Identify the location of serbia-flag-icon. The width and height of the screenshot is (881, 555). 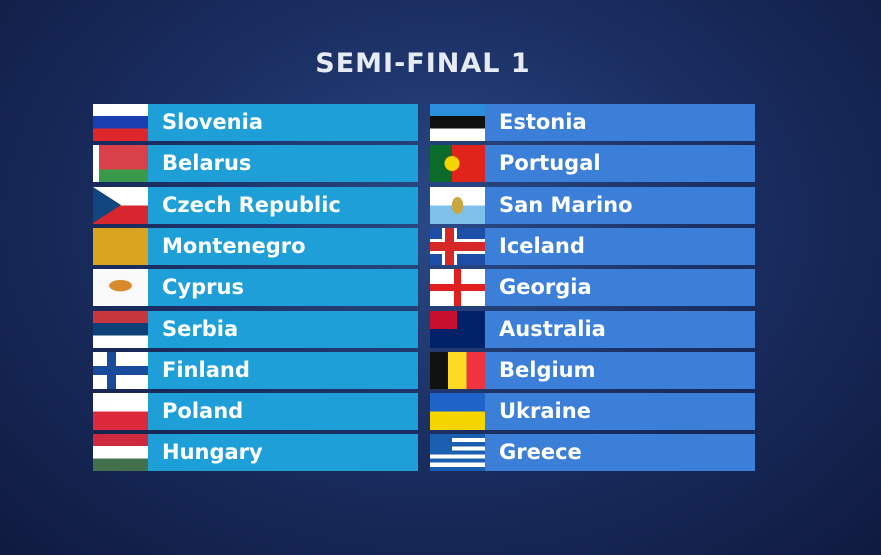
(120, 329).